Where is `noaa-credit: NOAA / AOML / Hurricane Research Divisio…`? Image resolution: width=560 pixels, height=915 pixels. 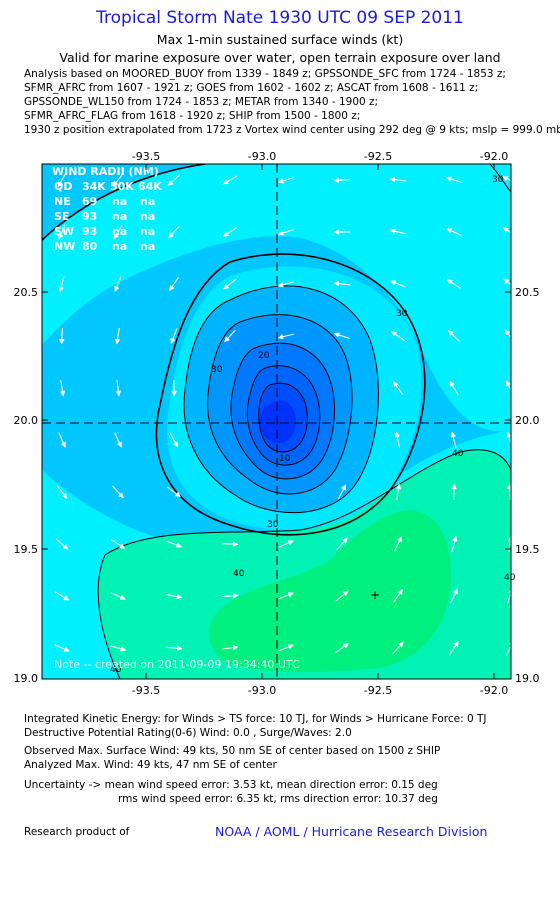
noaa-credit: NOAA / AOML / Hurricane Research Divisio… is located at coordinates (351, 831).